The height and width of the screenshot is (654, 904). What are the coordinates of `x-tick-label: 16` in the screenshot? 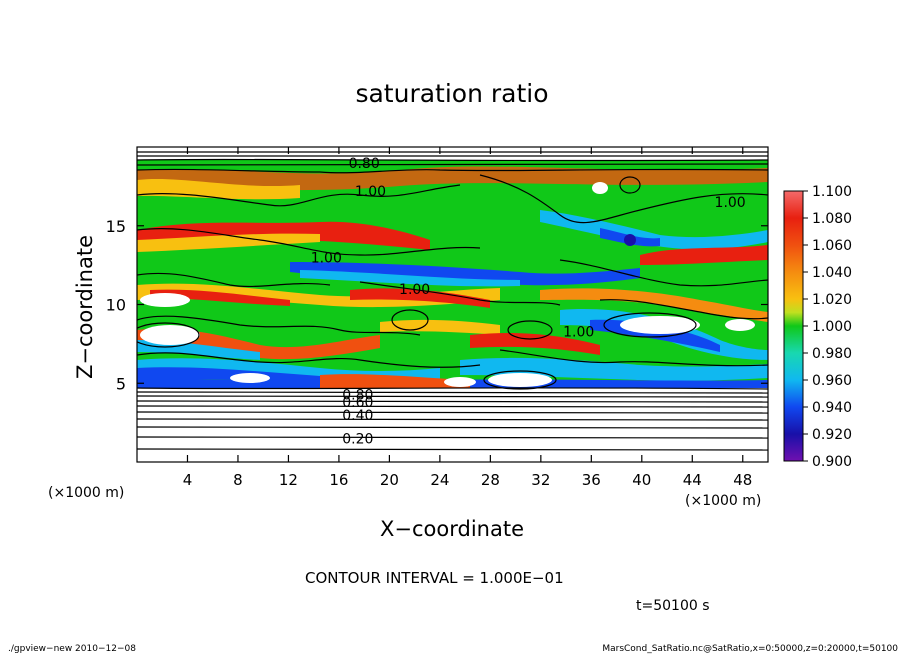 It's located at (338, 480).